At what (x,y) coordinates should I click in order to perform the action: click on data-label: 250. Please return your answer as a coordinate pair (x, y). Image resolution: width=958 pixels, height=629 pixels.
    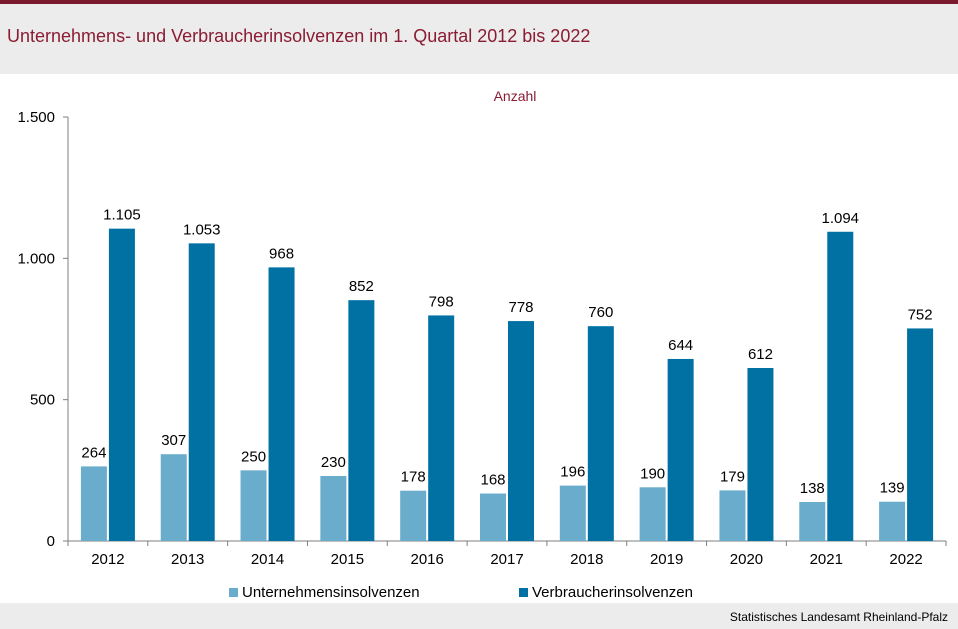
    Looking at the image, I should click on (253, 456).